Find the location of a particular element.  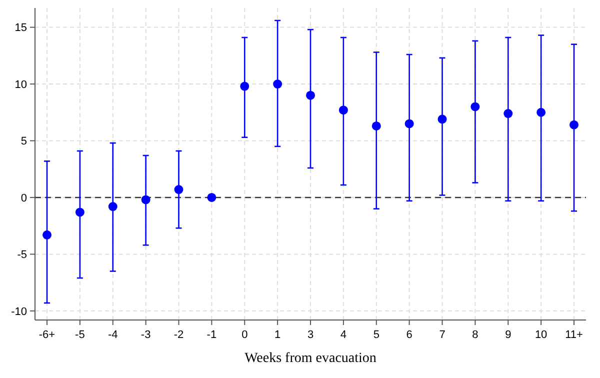

x-tick-label: 11+ is located at coordinates (574, 335).